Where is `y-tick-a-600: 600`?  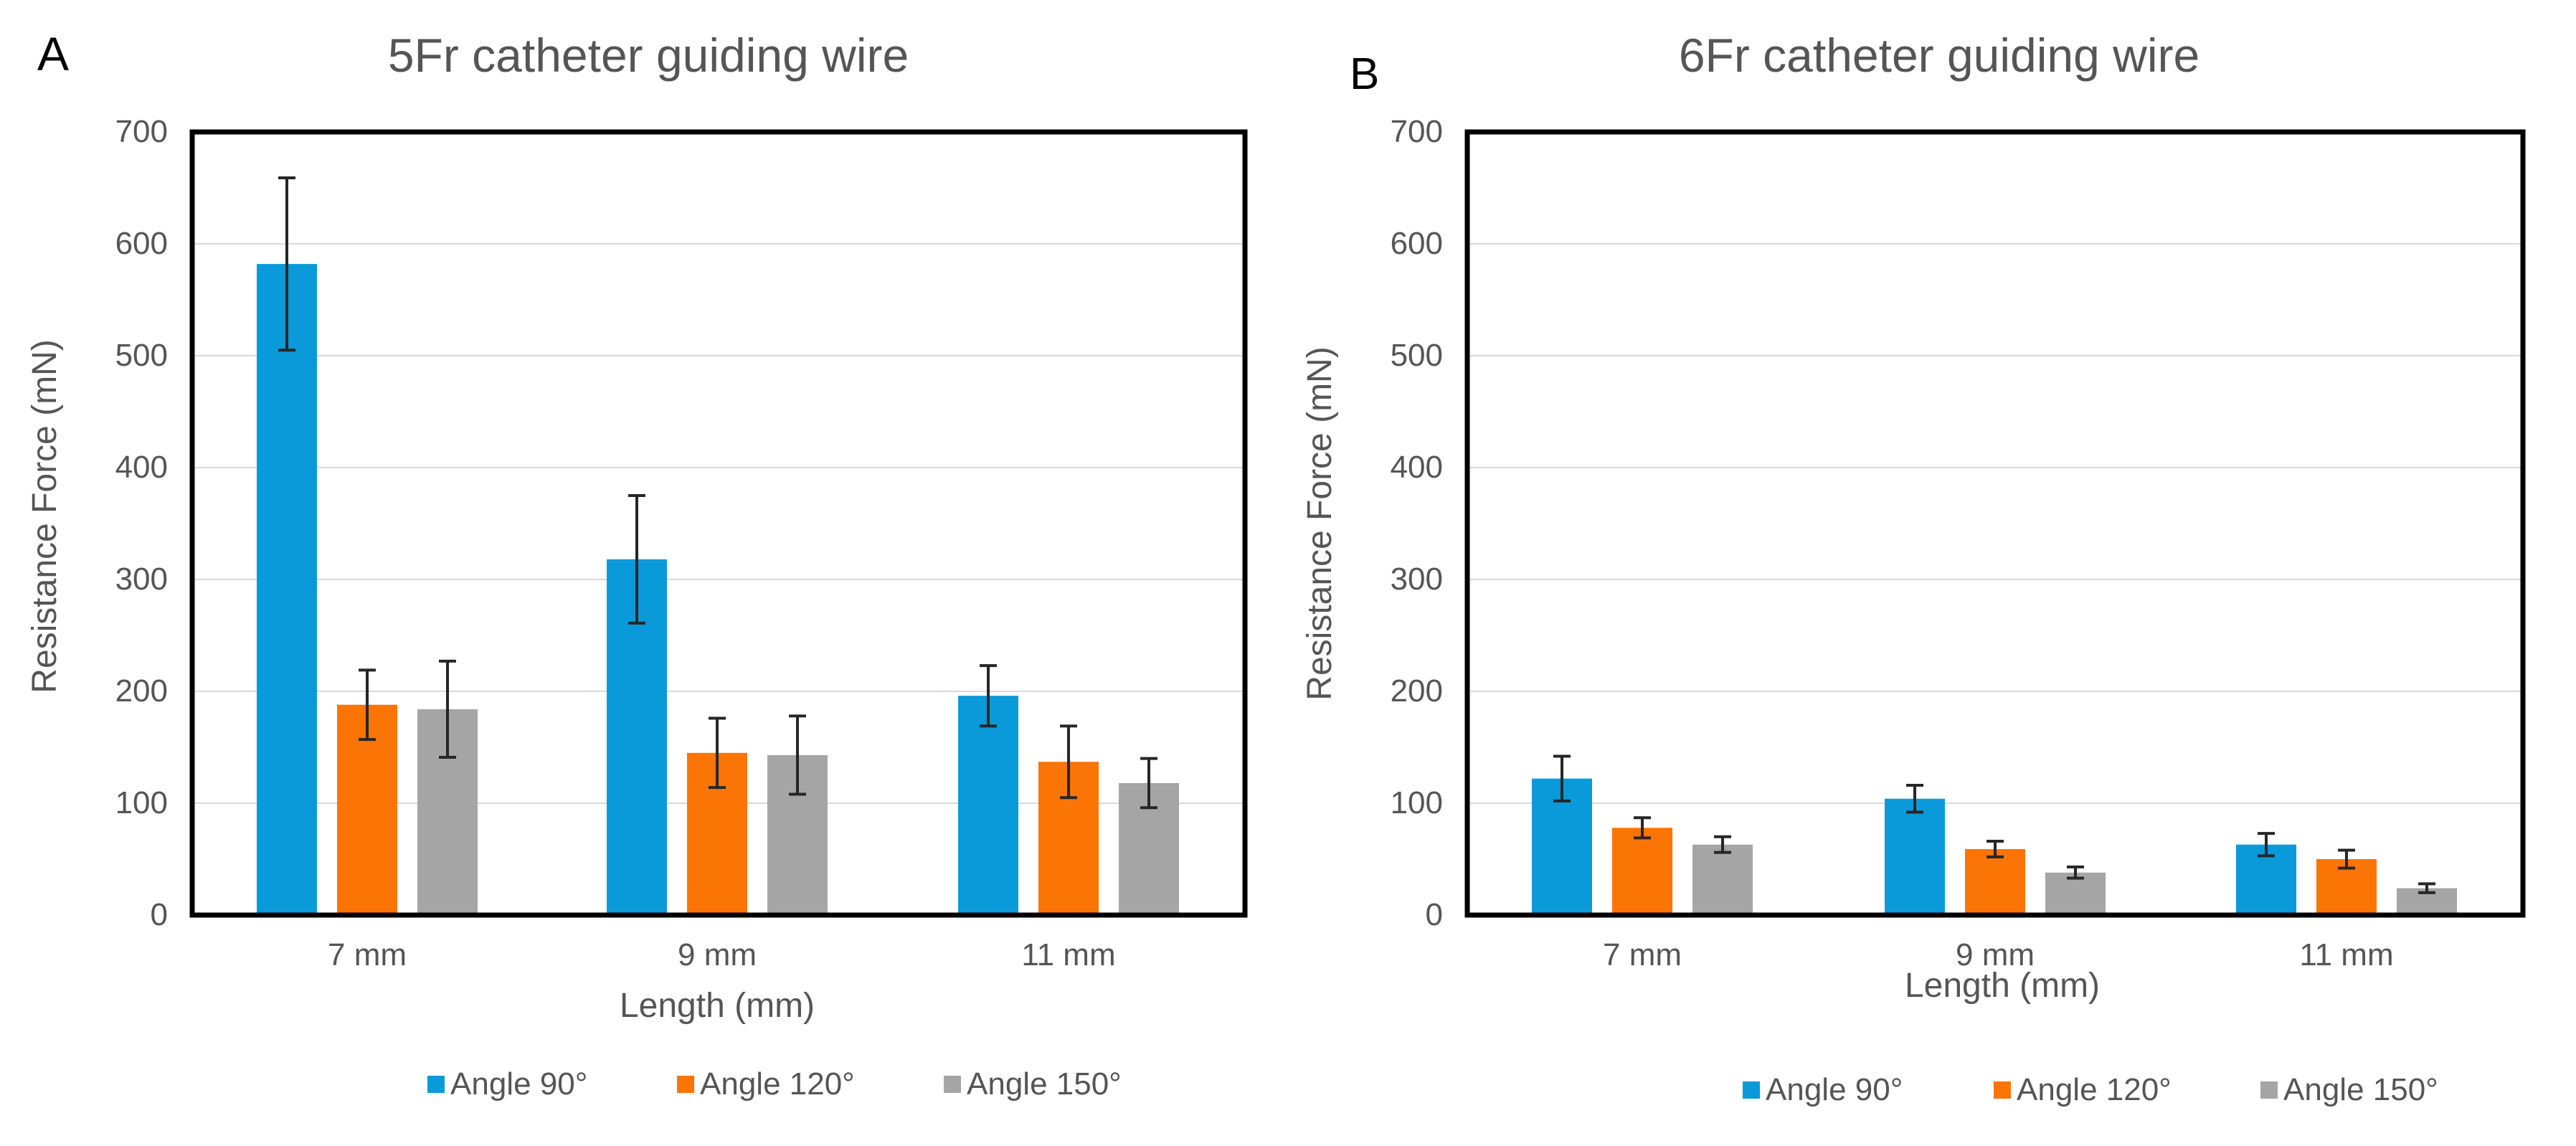 y-tick-a-600: 600 is located at coordinates (141, 244).